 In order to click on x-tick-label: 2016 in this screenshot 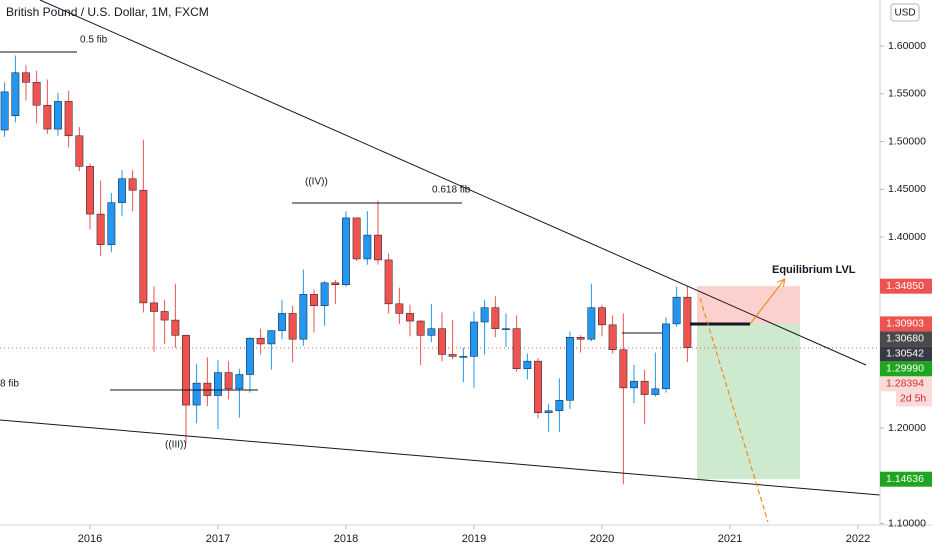, I will do `click(90, 539)`.